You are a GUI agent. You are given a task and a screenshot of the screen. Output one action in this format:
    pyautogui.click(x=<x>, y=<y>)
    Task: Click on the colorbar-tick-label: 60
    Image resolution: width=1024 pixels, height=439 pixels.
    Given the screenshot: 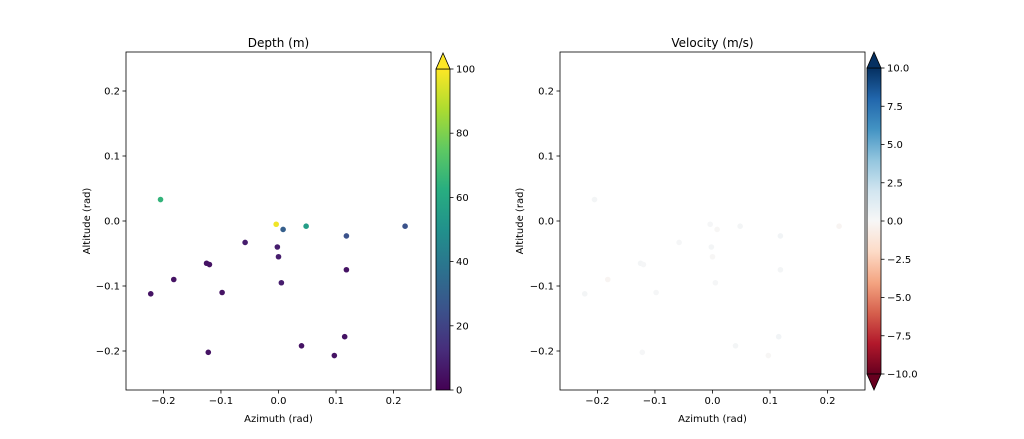 What is the action you would take?
    pyautogui.click(x=462, y=198)
    